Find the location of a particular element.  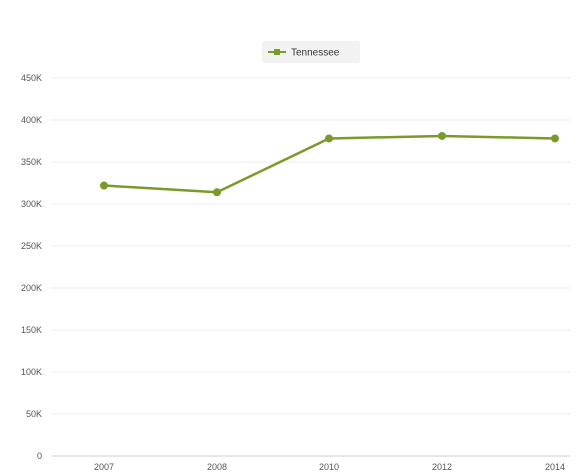

y-tick-label: 250K is located at coordinates (31, 246).